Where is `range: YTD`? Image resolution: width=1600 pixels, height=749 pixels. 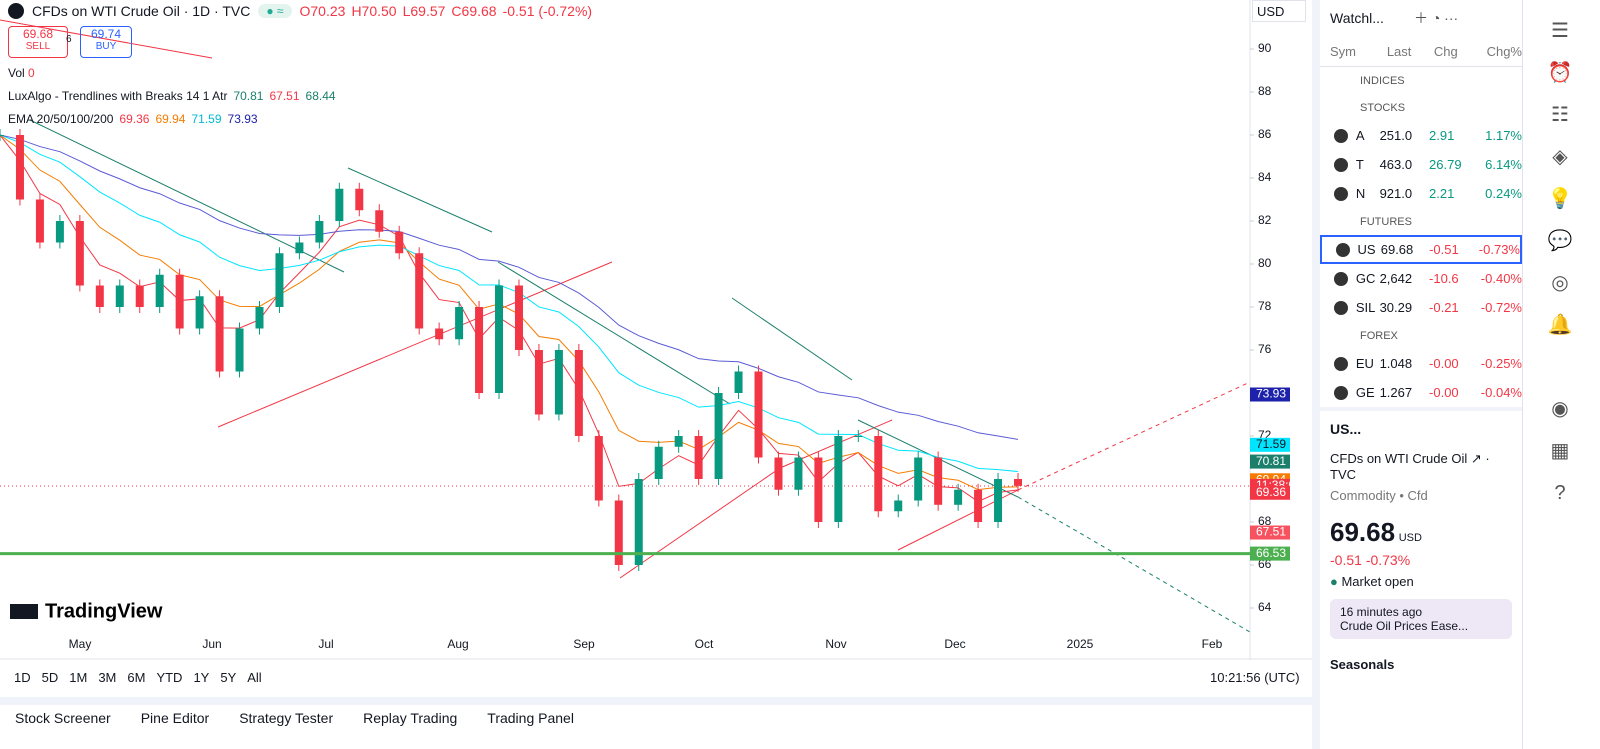 range: YTD is located at coordinates (169, 677).